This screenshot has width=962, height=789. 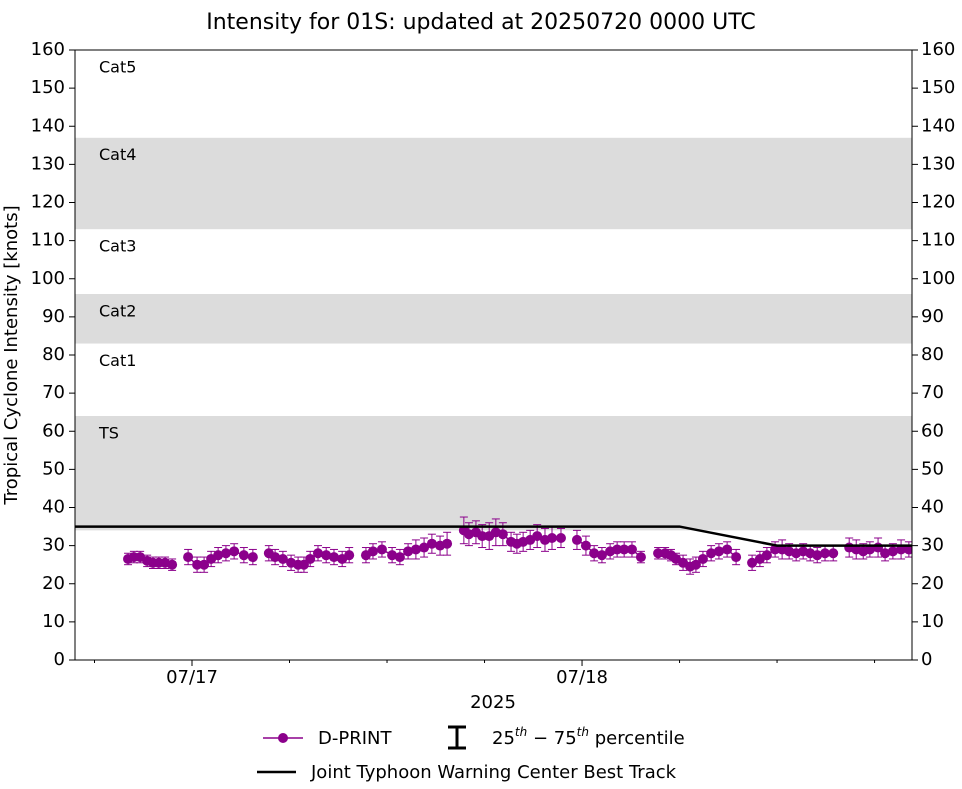 I want to click on legend-label: Joint Typhoon Warning Center Best Track, so click(x=493, y=772).